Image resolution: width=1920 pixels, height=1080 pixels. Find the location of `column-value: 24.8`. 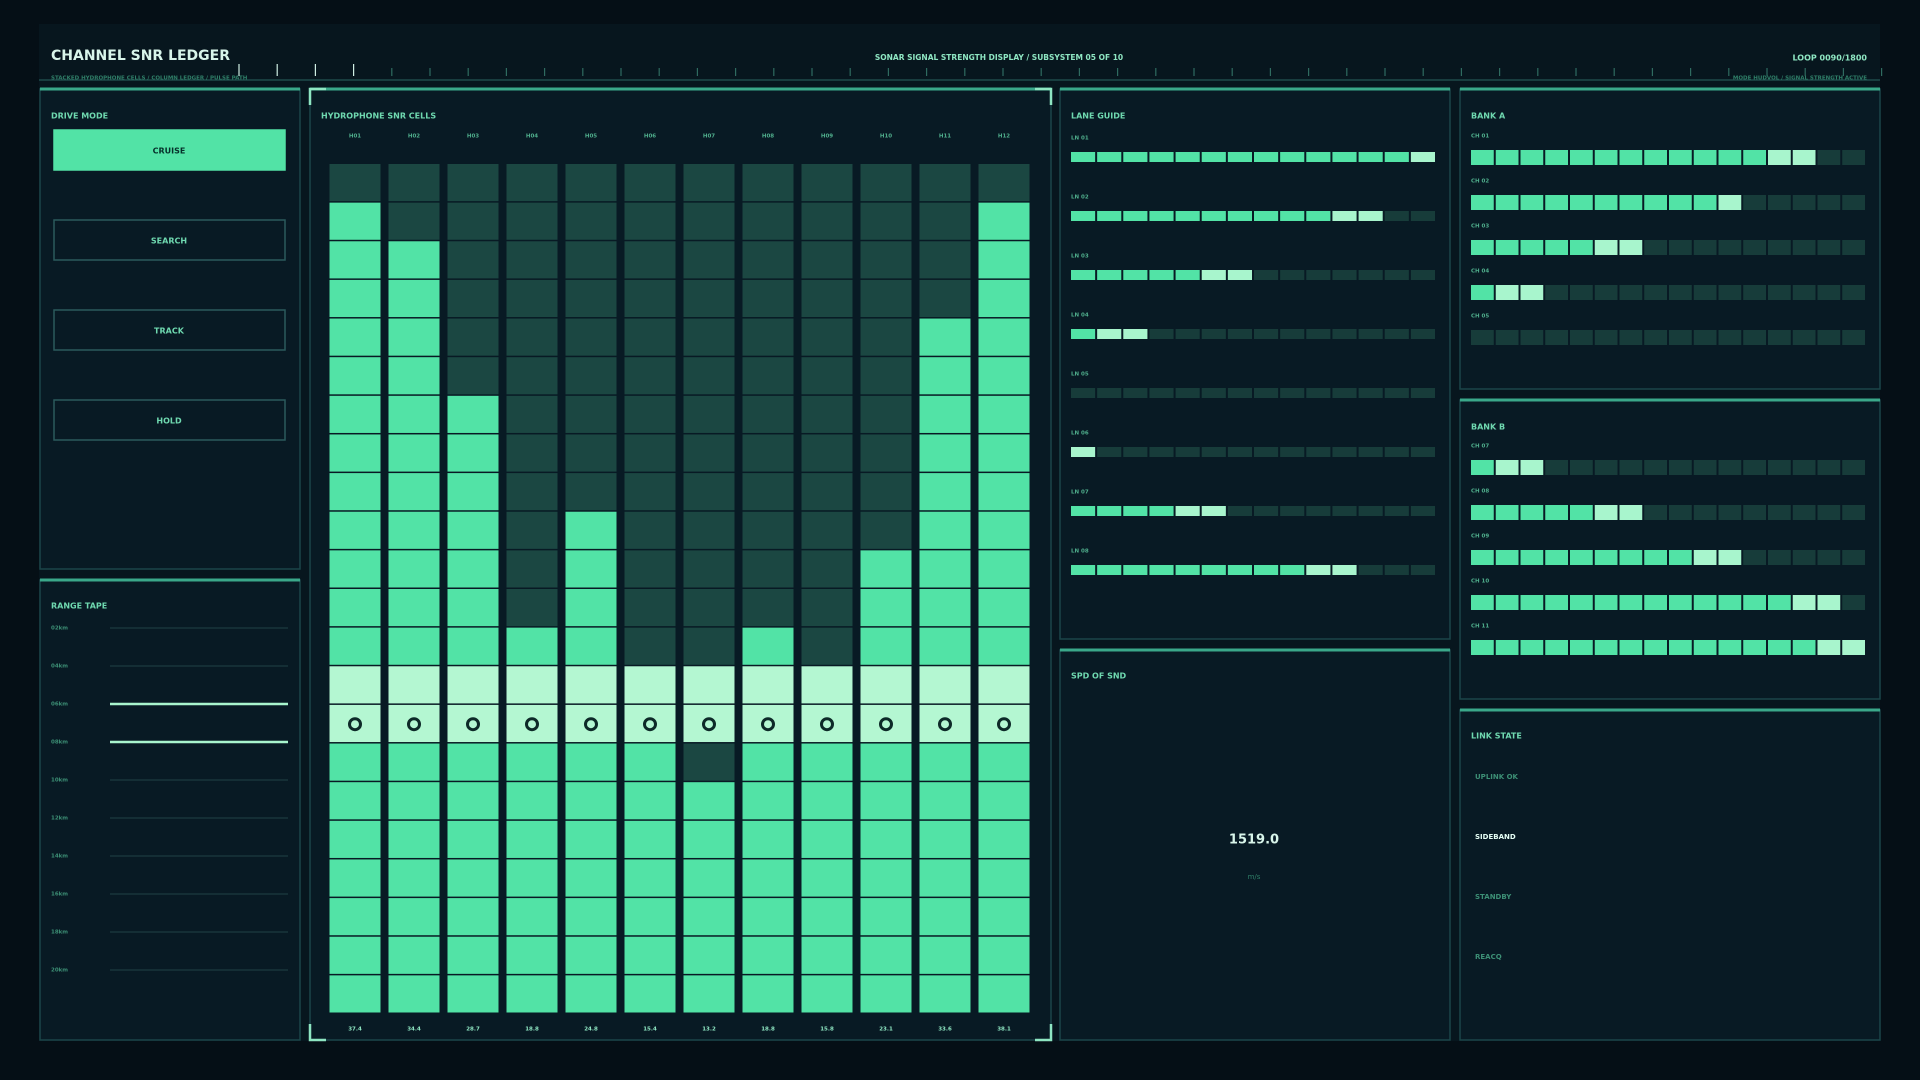

column-value: 24.8 is located at coordinates (591, 1030).